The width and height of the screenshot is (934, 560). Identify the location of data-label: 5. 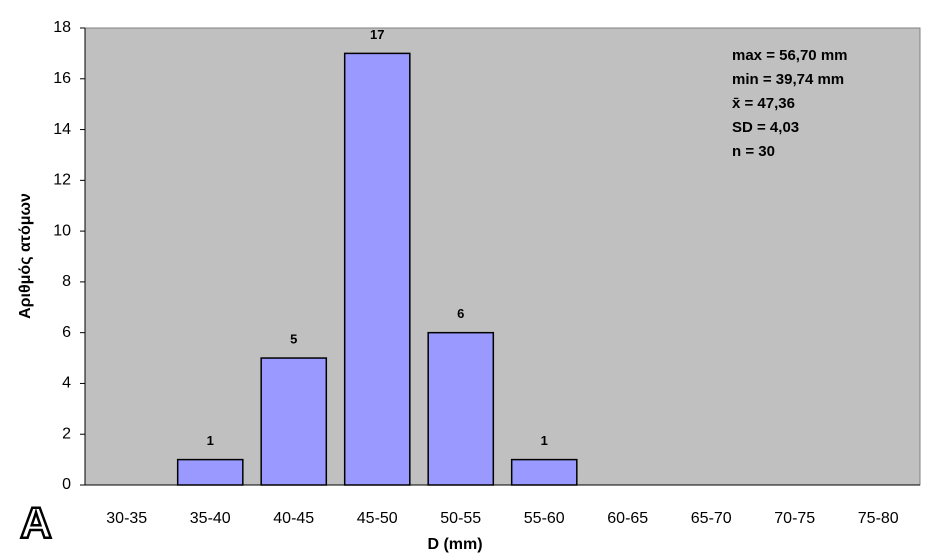
(293, 338).